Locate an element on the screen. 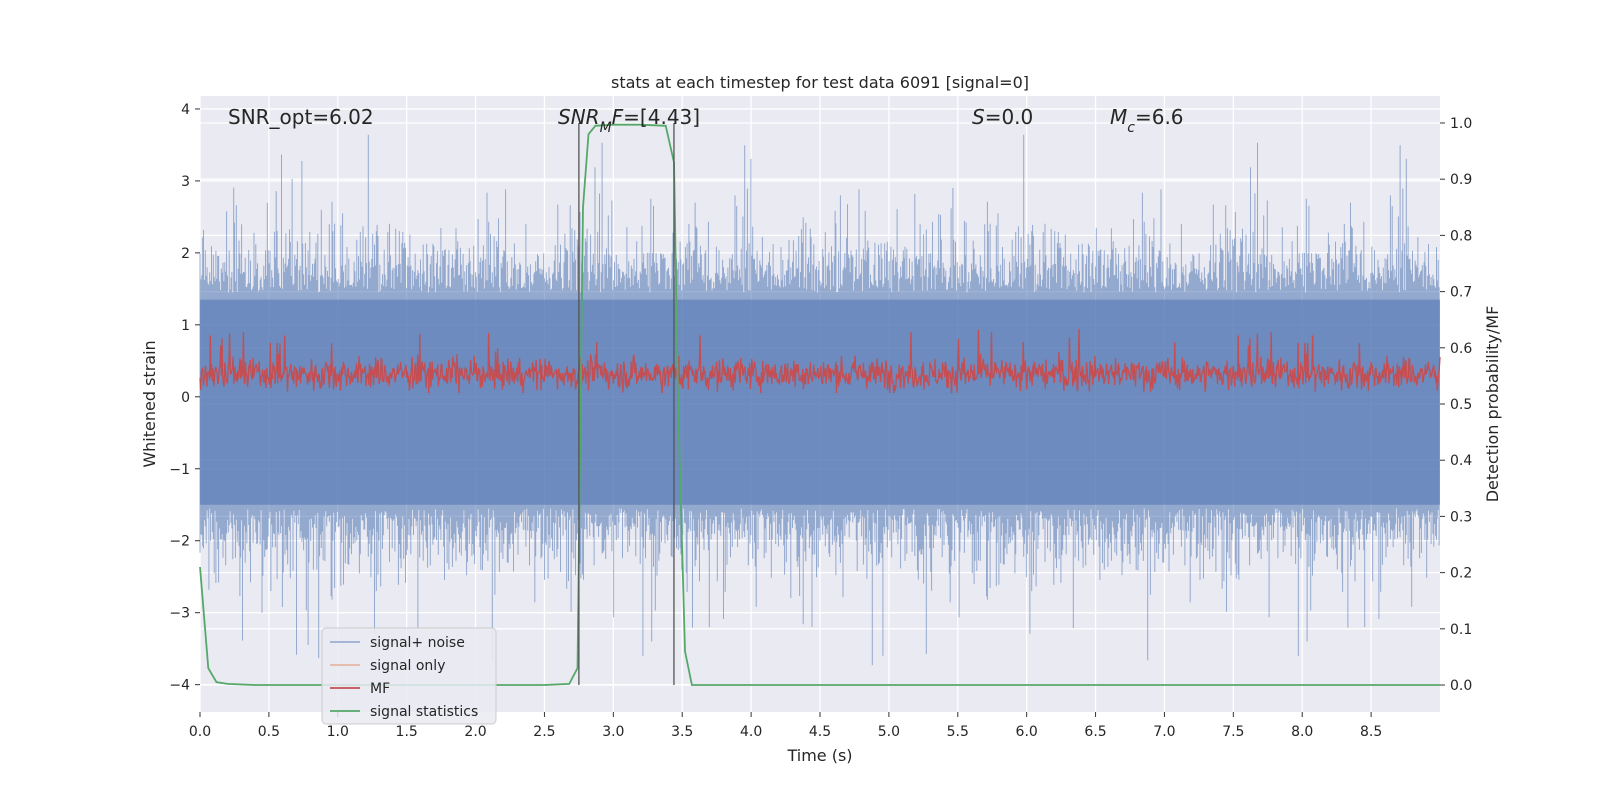 The width and height of the screenshot is (1600, 800). annotations: SNR_opt=6.02 SNRMF=[4.43] S=0.0 Mc=6.6 is located at coordinates (706, 120).